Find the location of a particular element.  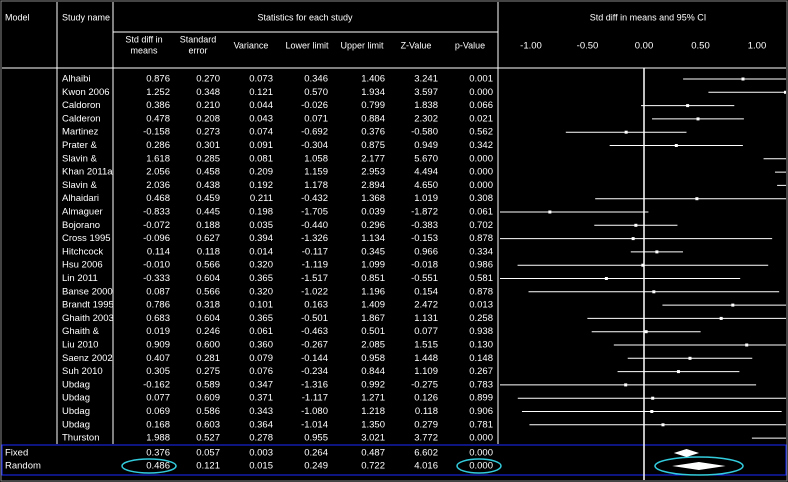

cell: 0.270 is located at coordinates (208, 79).